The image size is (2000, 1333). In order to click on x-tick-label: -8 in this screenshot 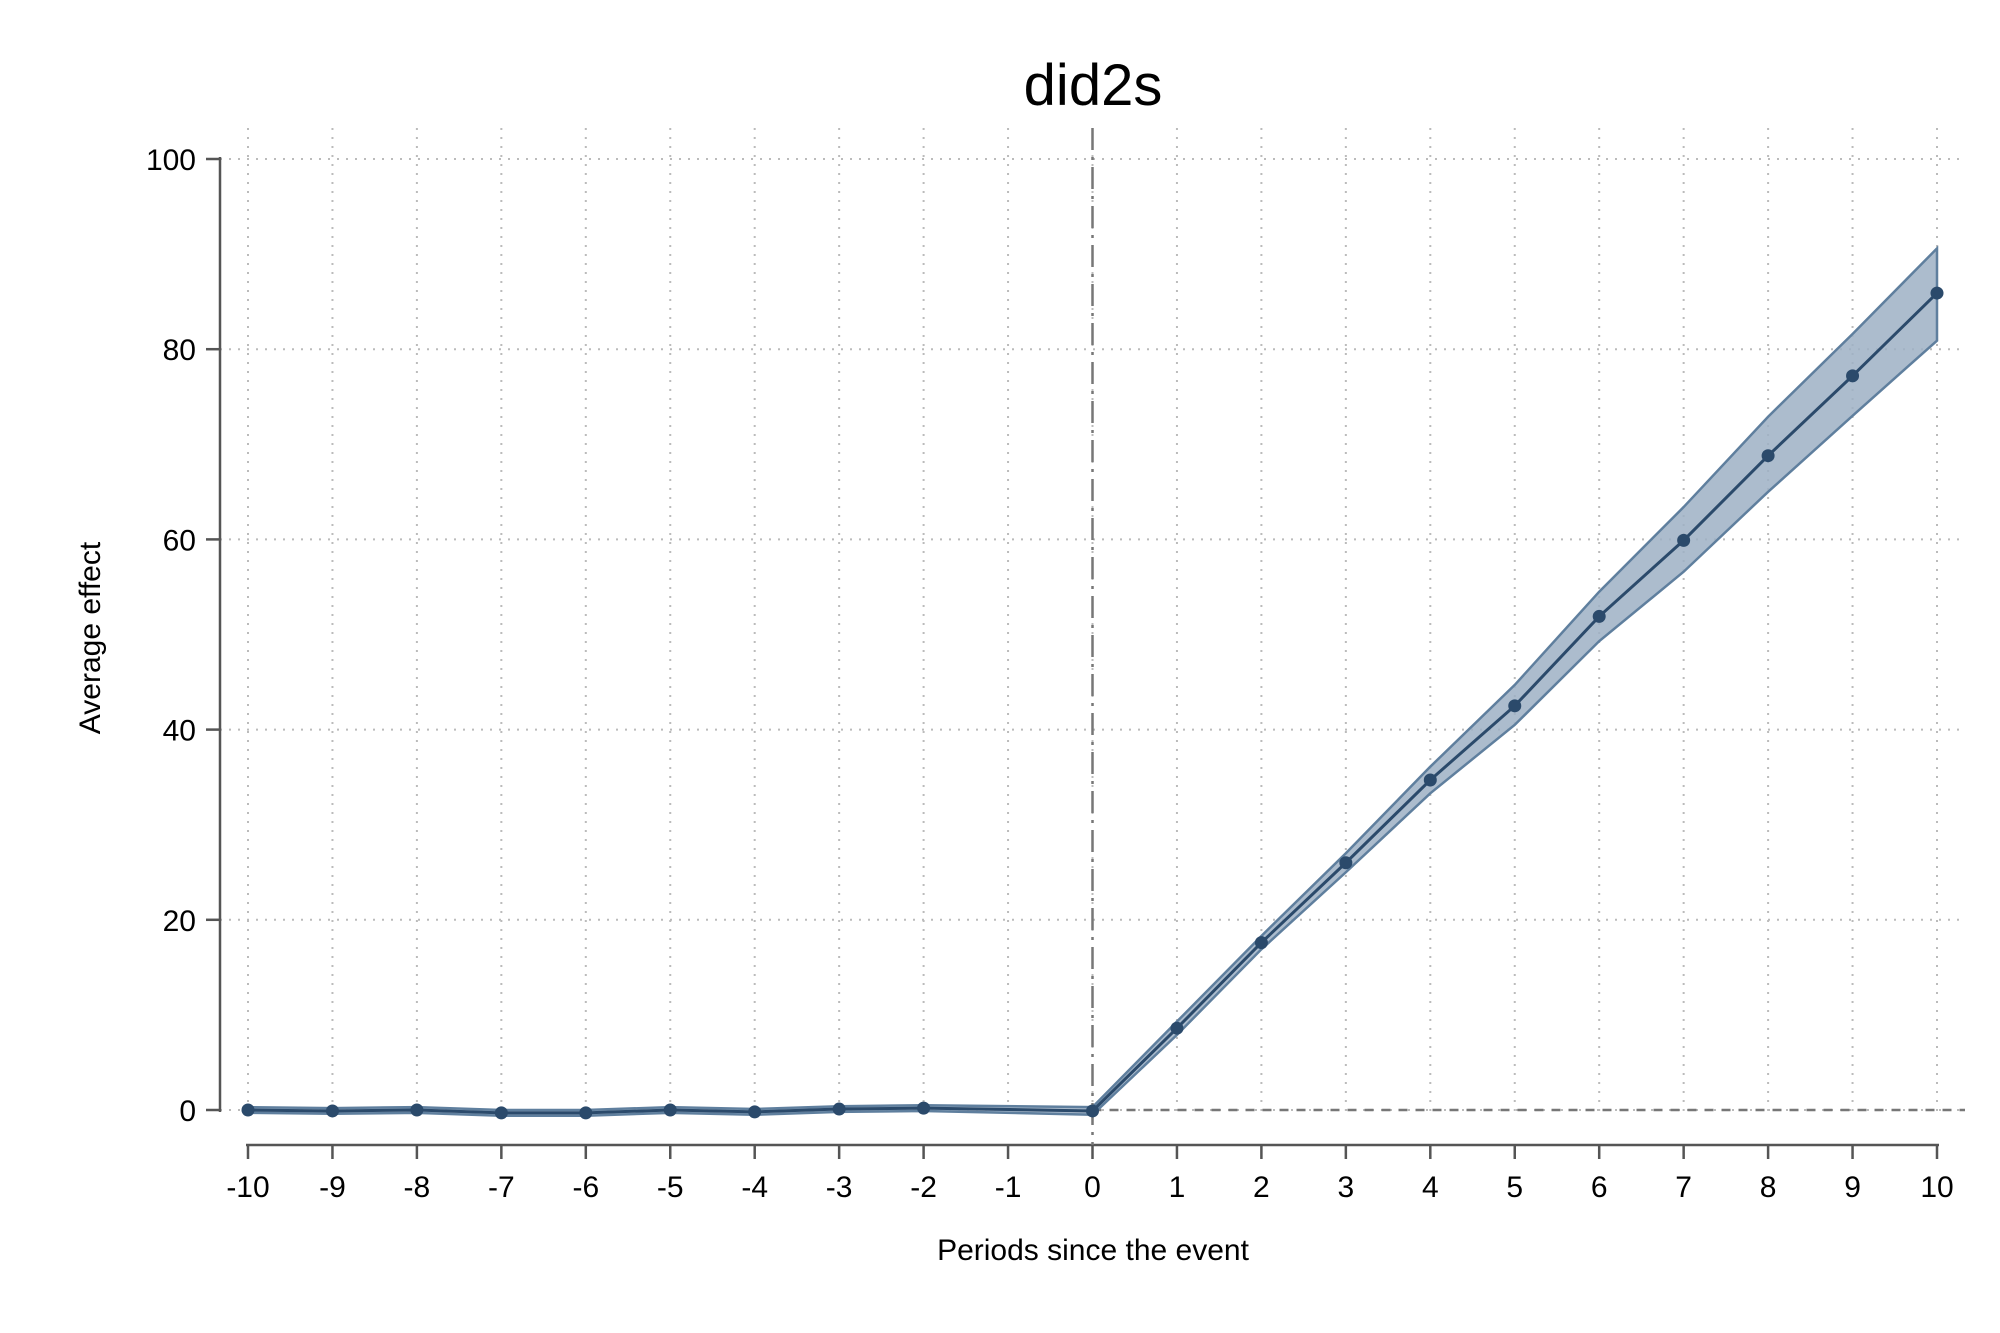, I will do `click(417, 1187)`.